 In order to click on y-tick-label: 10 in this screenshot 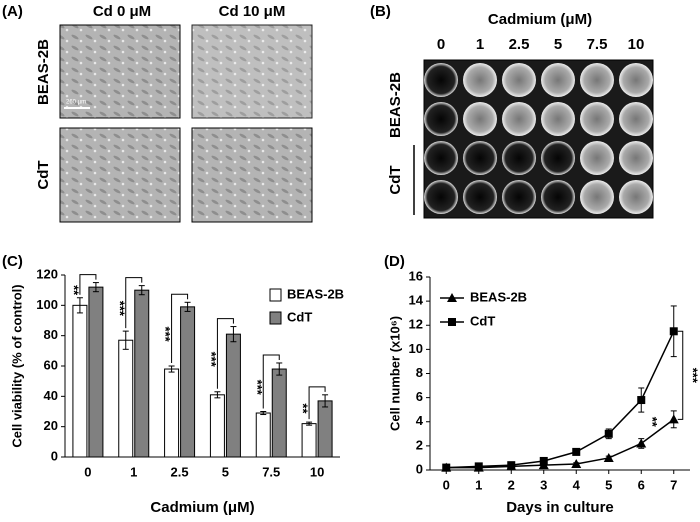, I will do `click(416, 348)`.